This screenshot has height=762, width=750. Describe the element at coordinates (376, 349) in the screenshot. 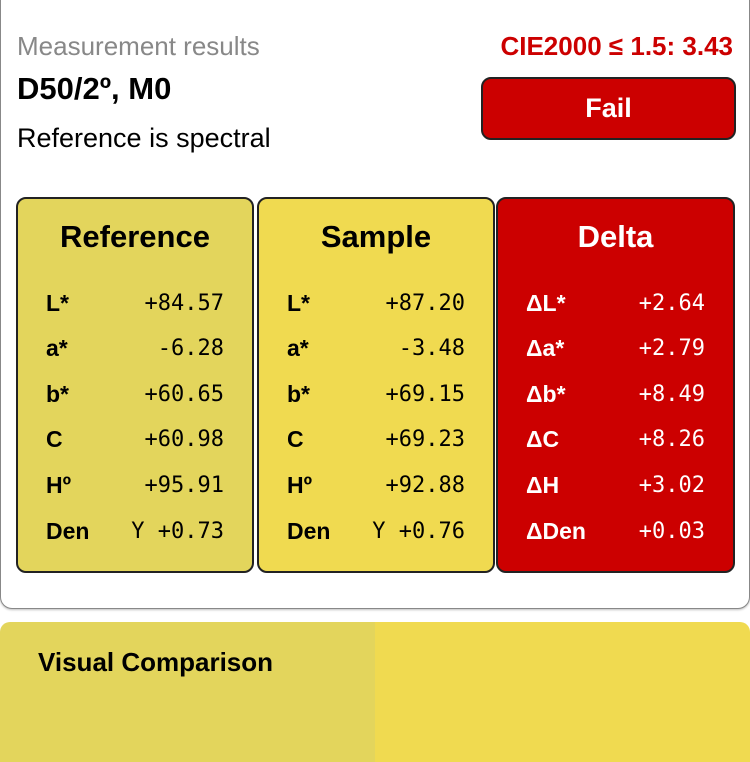

I see `table-row: a* -3.48` at that location.